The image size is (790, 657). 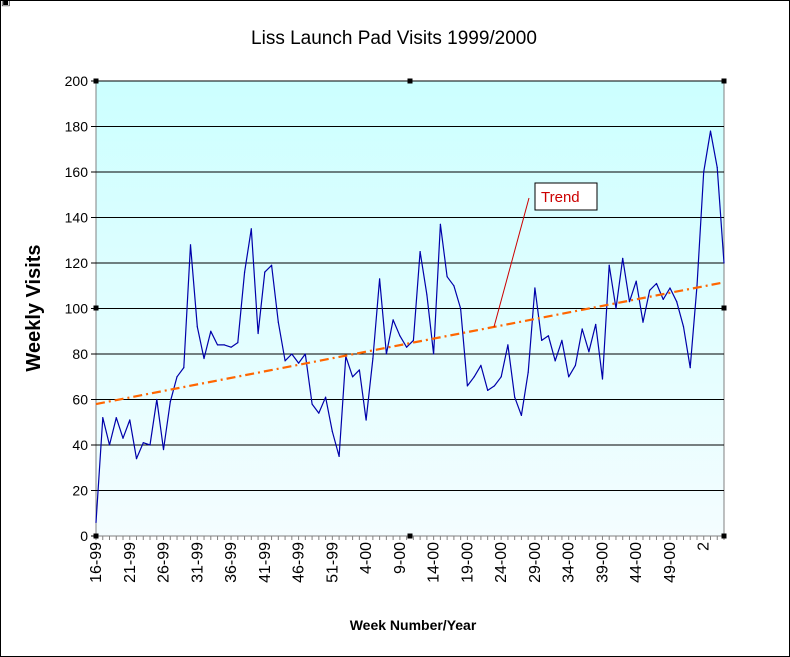 What do you see at coordinates (670, 562) in the screenshot?
I see `x-tick-label: 49-00` at bounding box center [670, 562].